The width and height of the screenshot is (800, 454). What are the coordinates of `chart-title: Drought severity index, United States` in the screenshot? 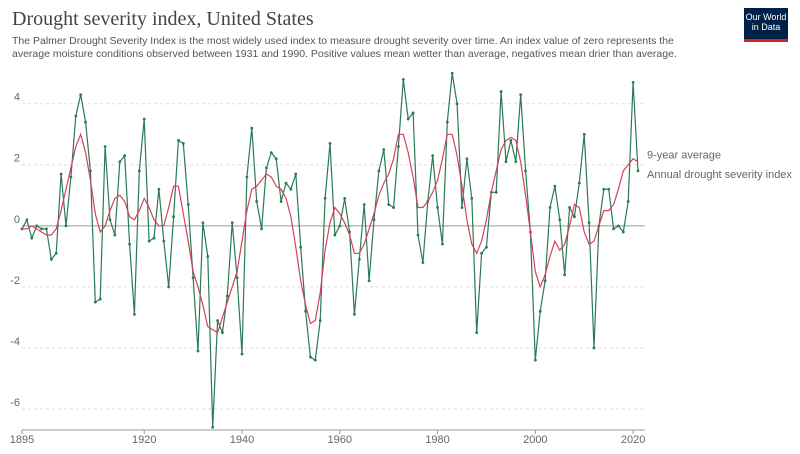 It's located at (163, 19).